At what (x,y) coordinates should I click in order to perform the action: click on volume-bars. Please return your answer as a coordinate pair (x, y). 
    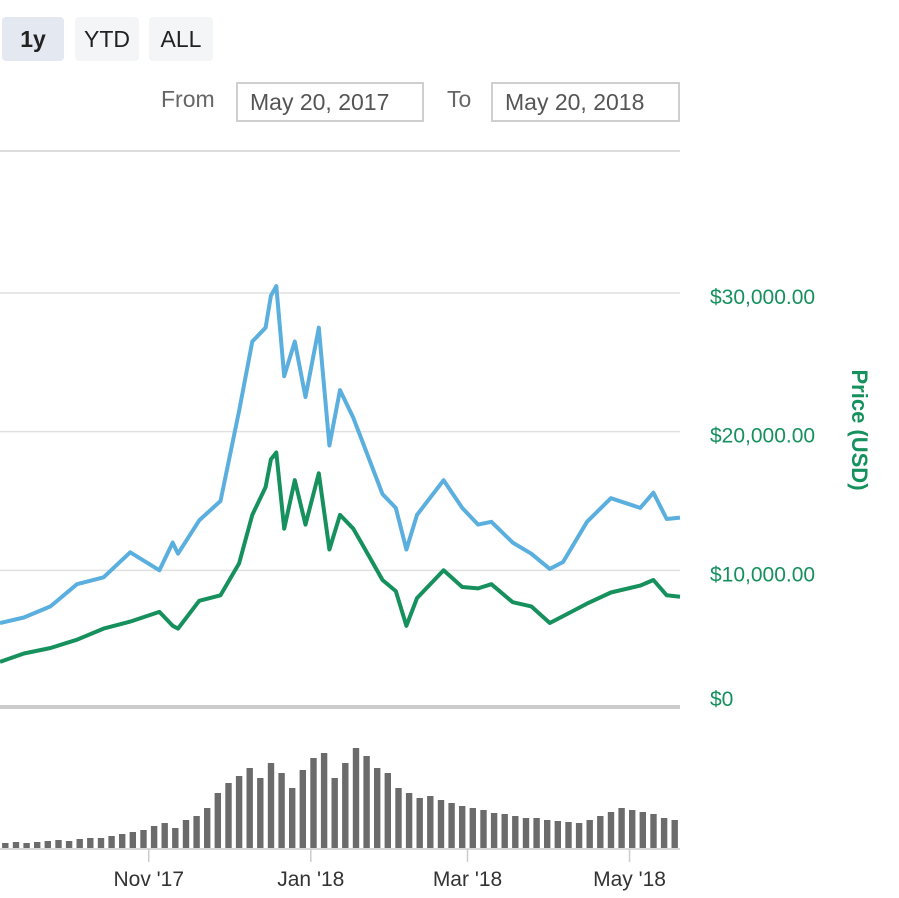
    Looking at the image, I should click on (340, 798).